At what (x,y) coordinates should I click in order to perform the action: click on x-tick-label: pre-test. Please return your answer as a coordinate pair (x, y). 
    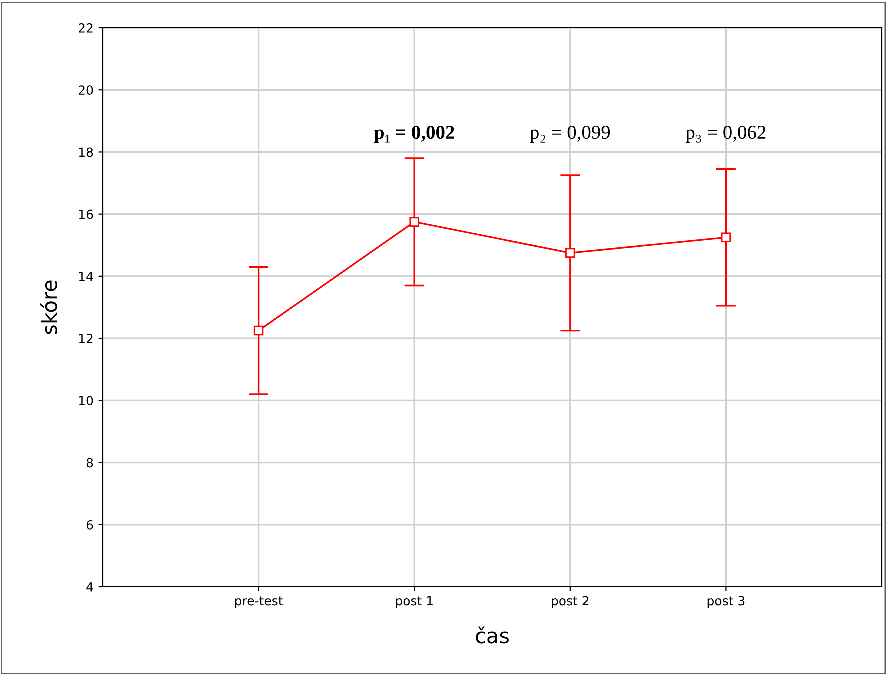
    Looking at the image, I should click on (259, 602).